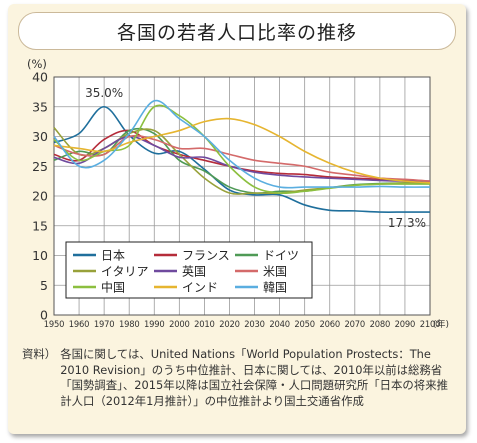  I want to click on legend-label: 英国, so click(194, 272).